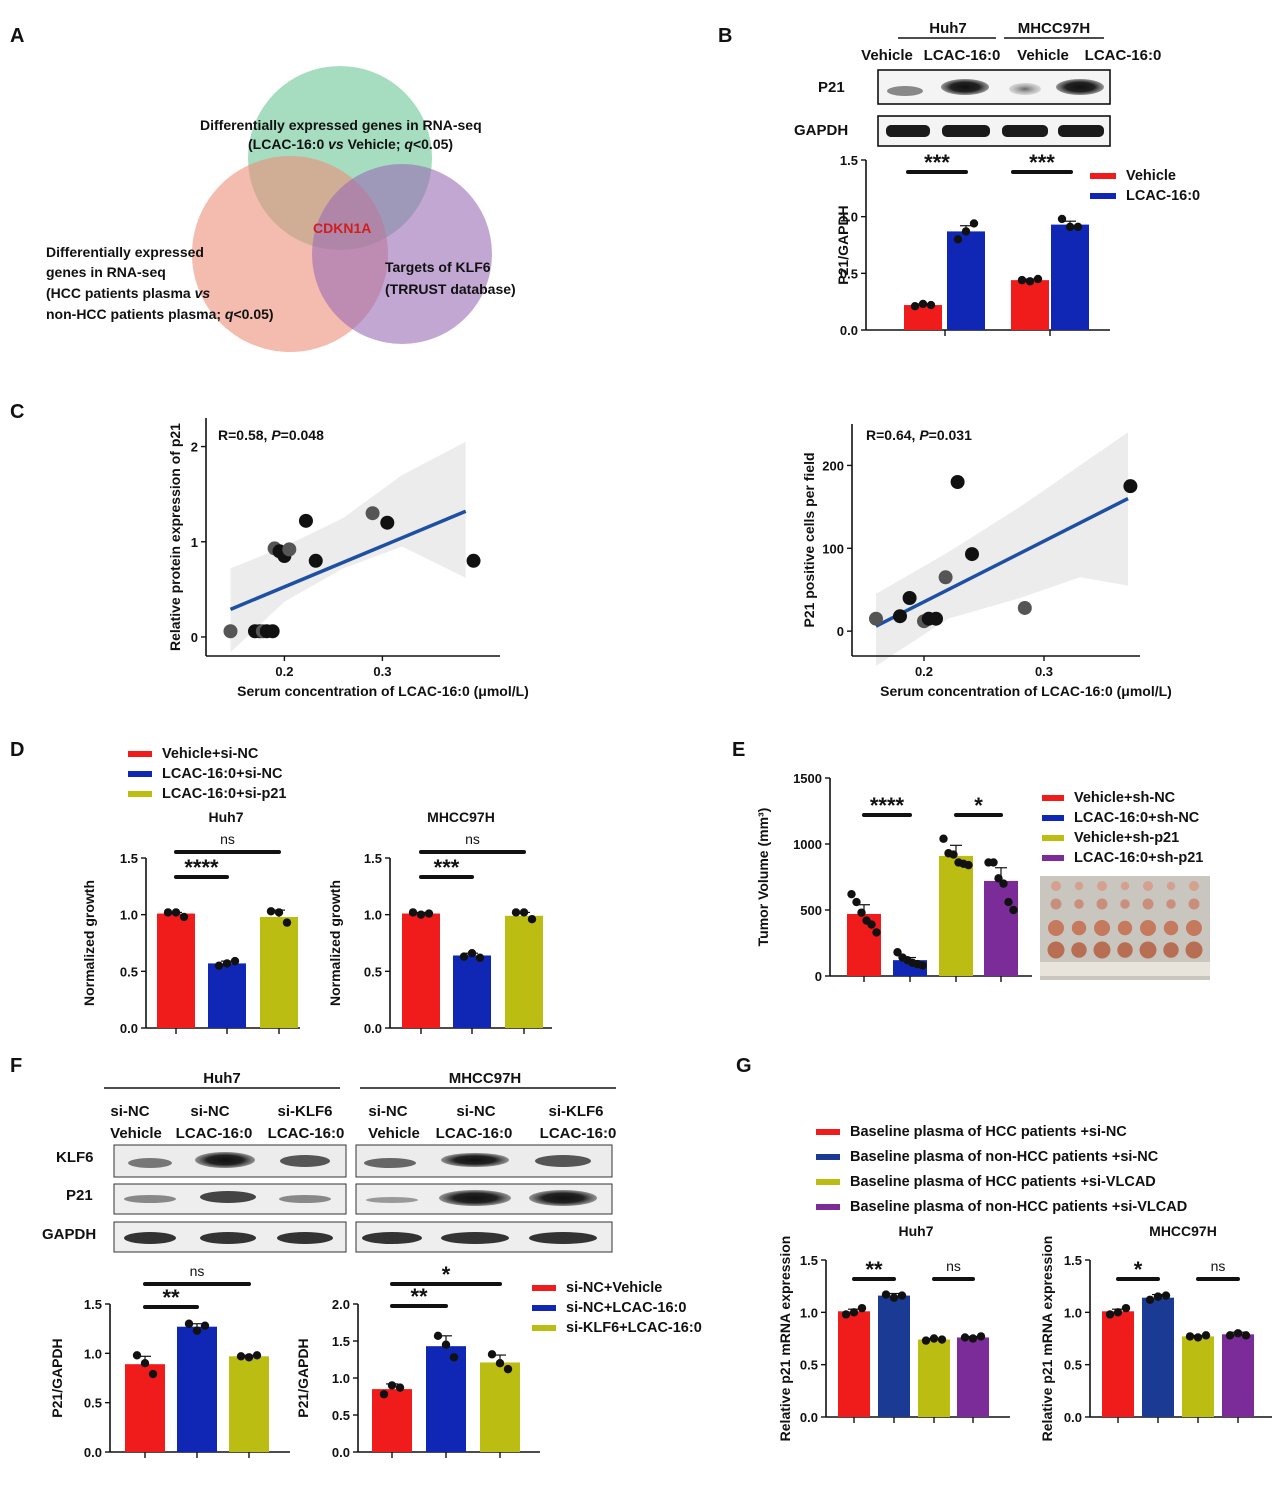  What do you see at coordinates (1123, 55) in the screenshot?
I see `blot-b-lane-4: LCAC-16:0` at bounding box center [1123, 55].